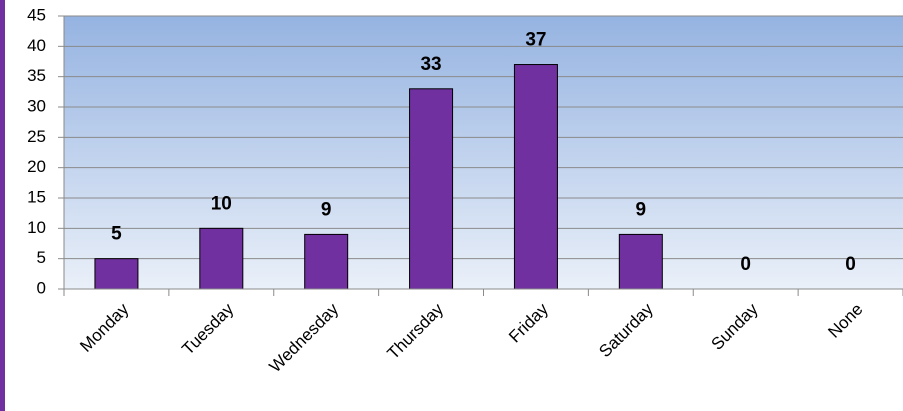 Image resolution: width=903 pixels, height=411 pixels. Describe the element at coordinates (845, 321) in the screenshot. I see `x-tick-label: None` at that location.